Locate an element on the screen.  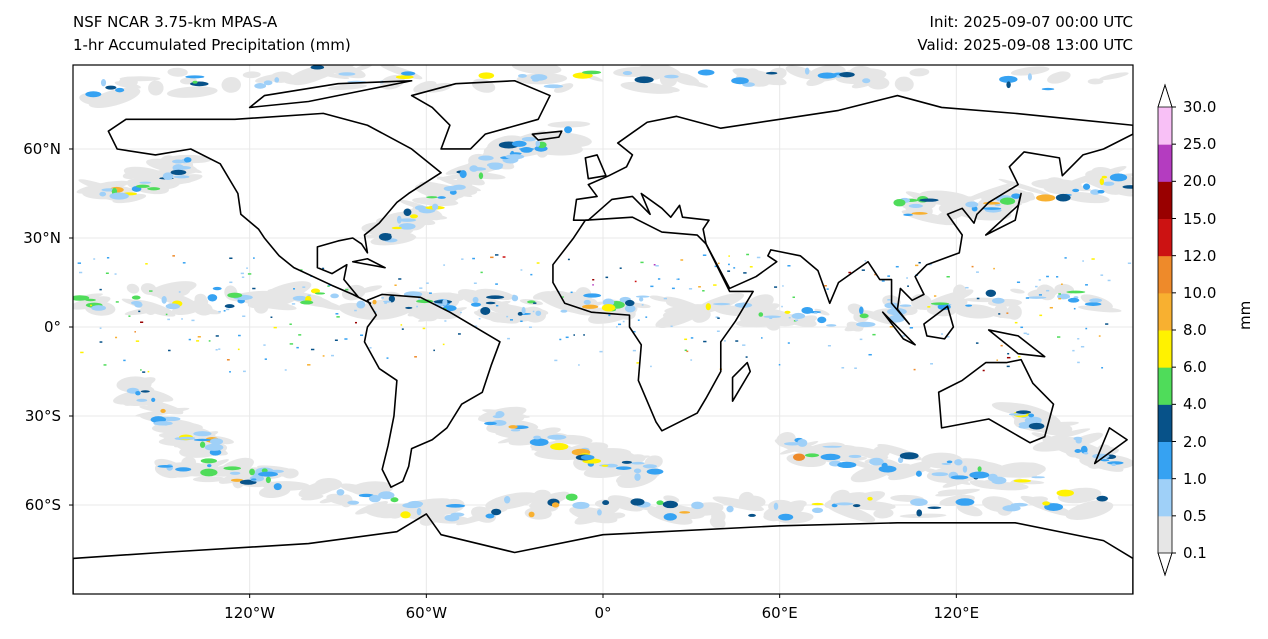
lon-label: 60°W is located at coordinates (426, 613).